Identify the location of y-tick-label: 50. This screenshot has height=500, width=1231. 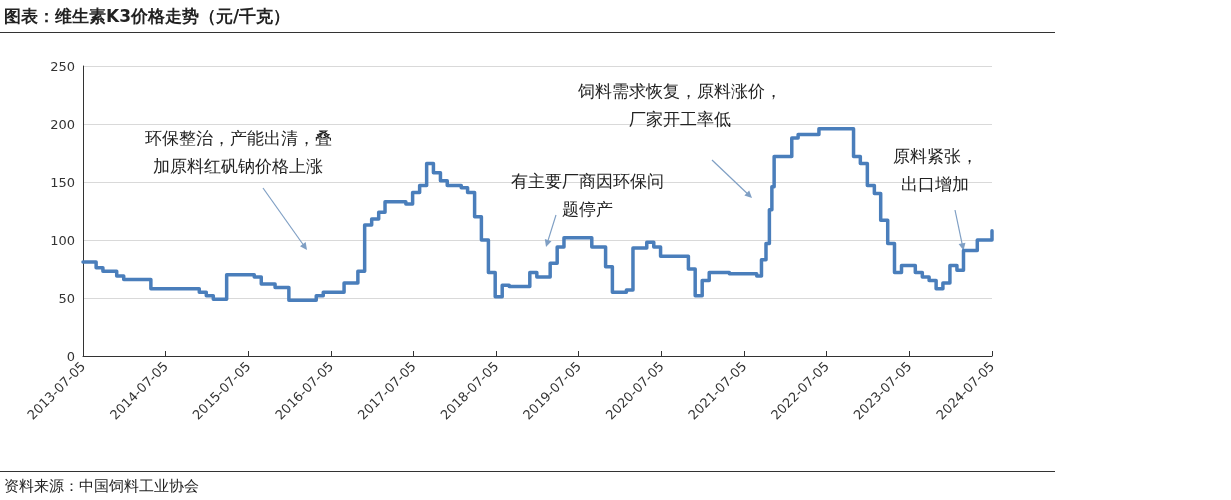
(66, 298).